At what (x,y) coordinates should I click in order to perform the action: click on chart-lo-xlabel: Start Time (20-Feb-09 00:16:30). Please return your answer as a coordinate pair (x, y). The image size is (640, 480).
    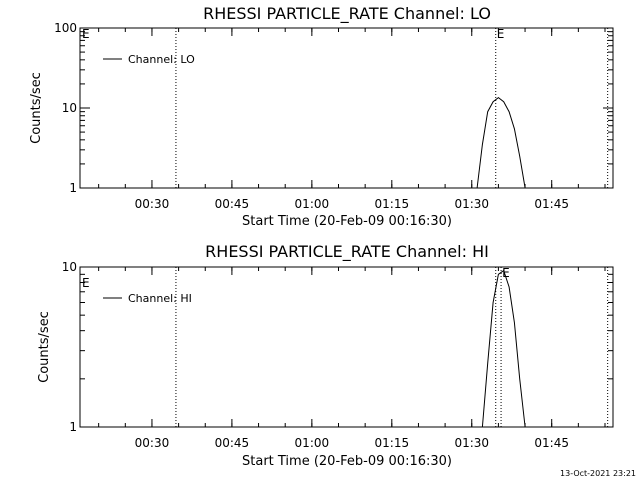
    Looking at the image, I should click on (347, 221).